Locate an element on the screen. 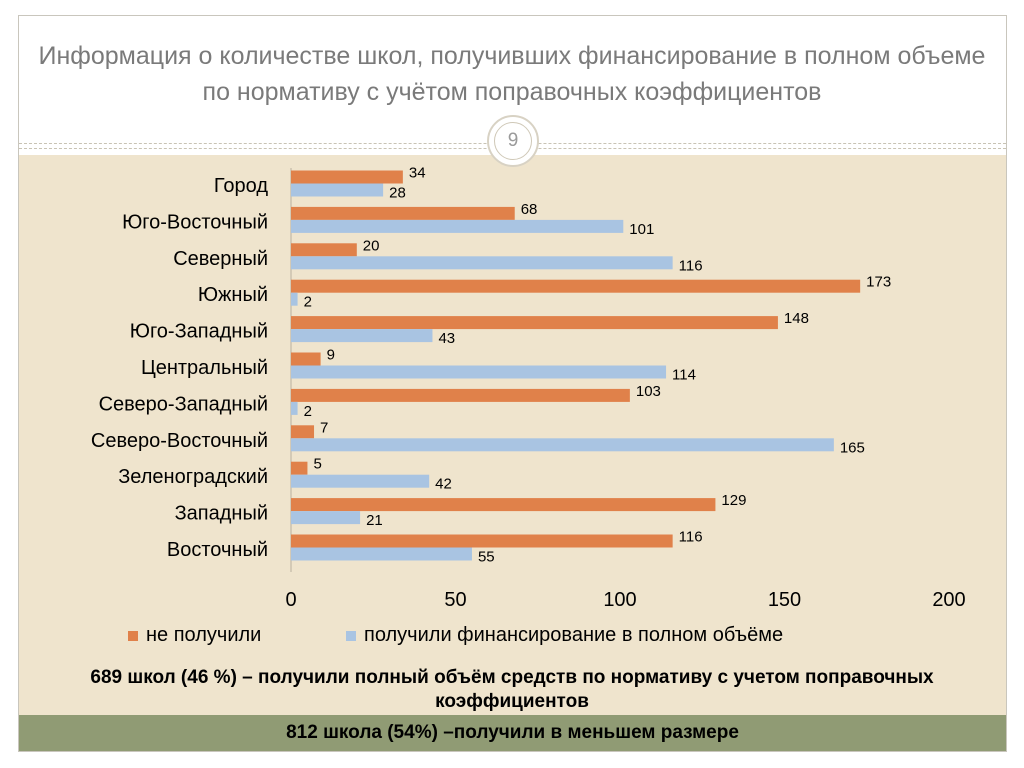  legend-swatch-received is located at coordinates (351, 636).